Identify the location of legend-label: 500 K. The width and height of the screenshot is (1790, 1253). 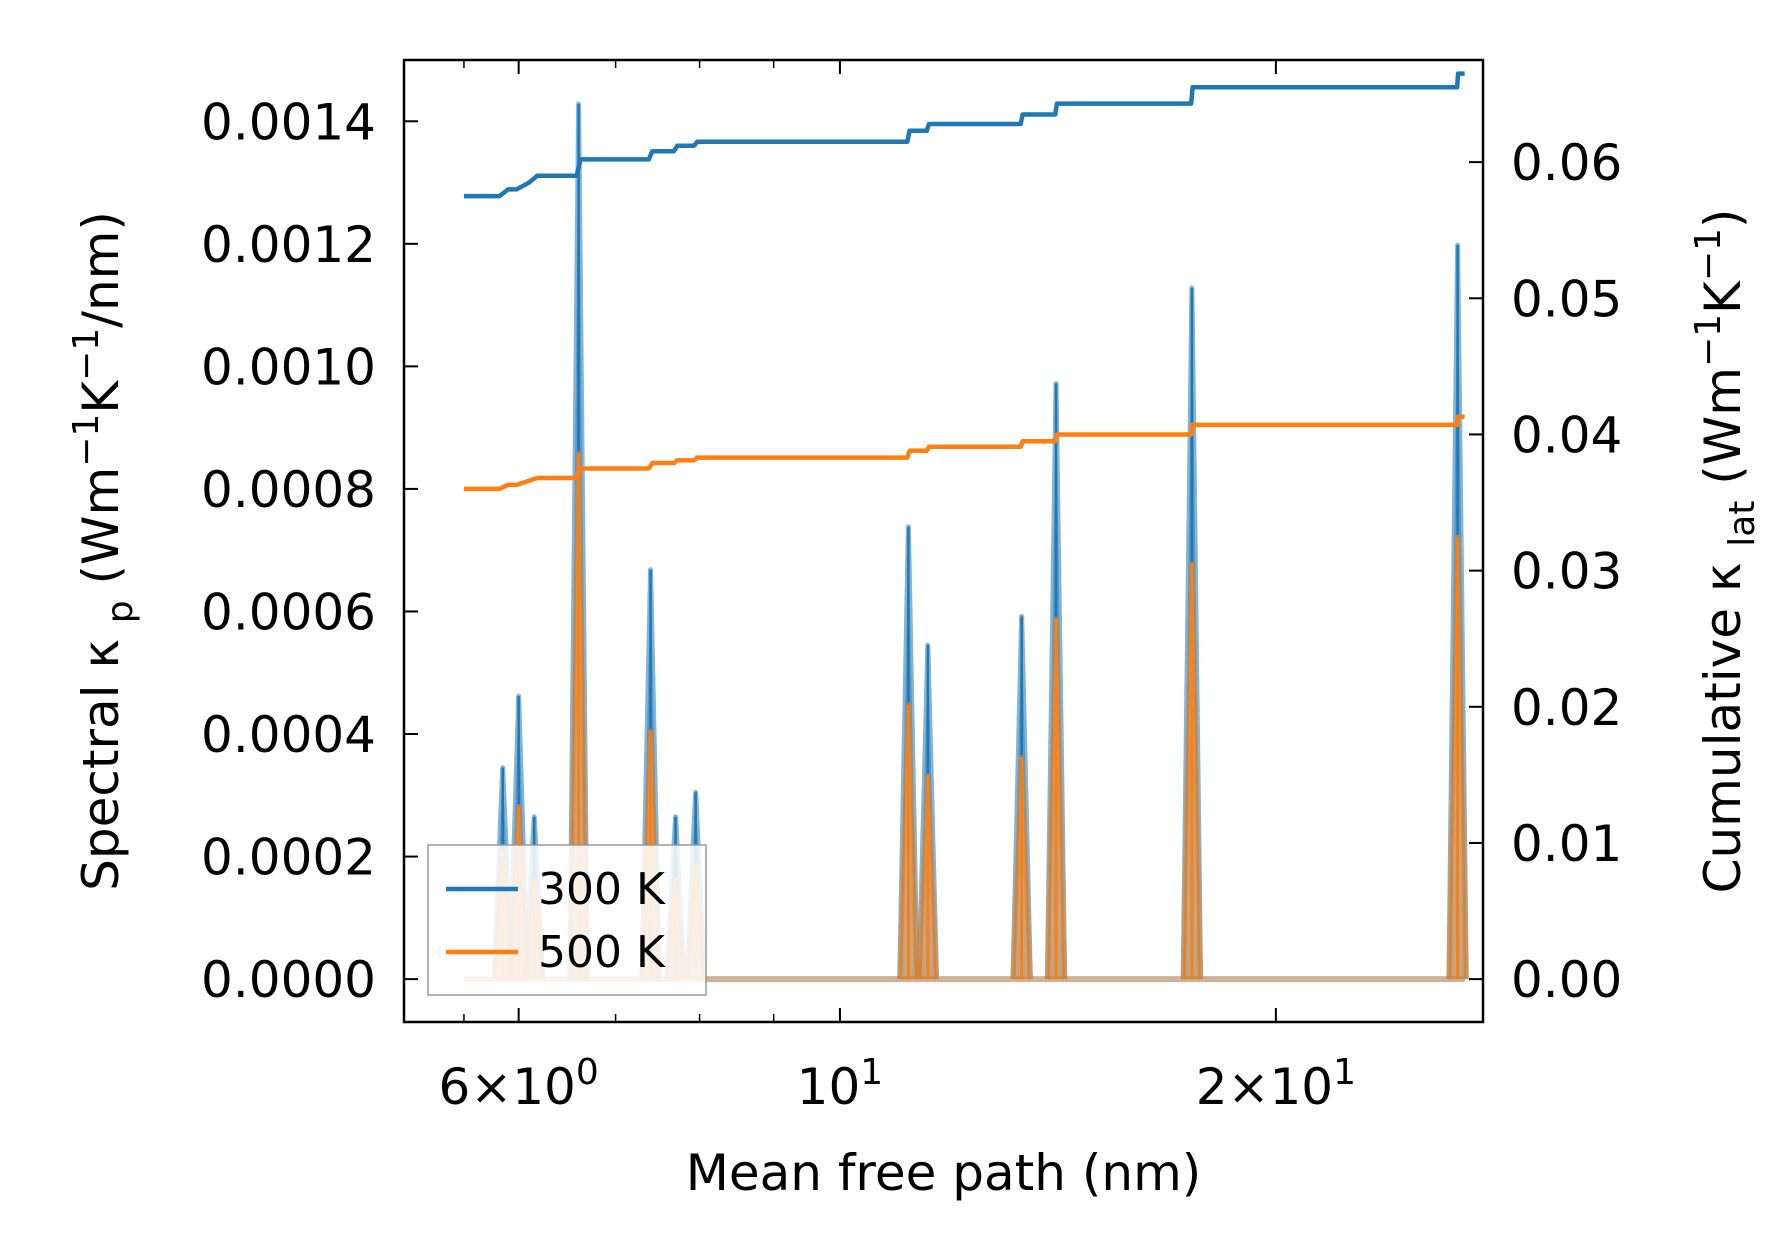
(602, 952).